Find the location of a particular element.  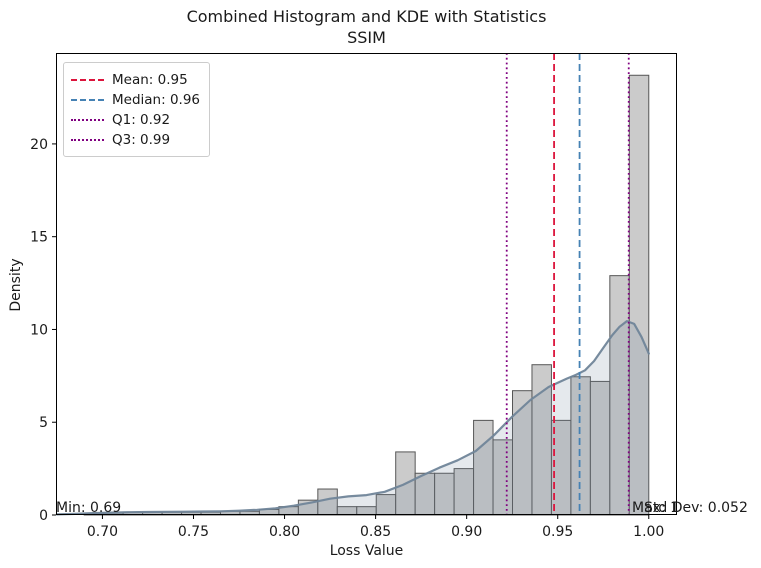

y-tick-label: 15 is located at coordinates (39, 238).